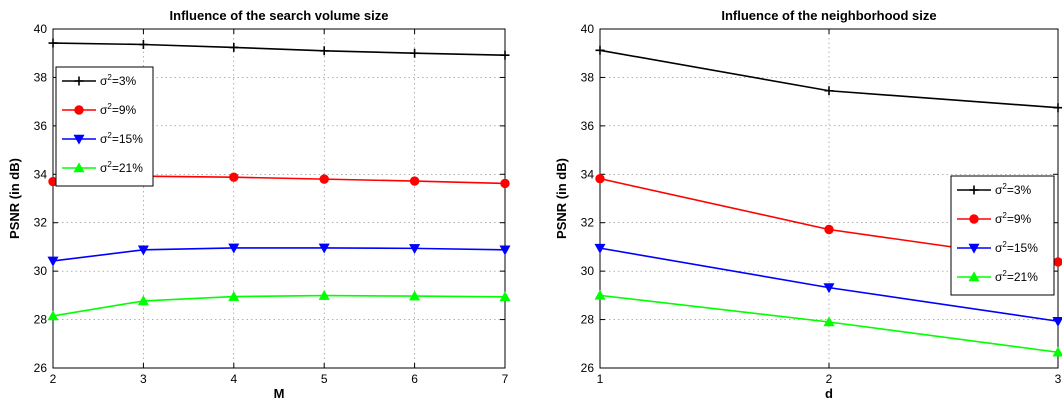  Describe the element at coordinates (828, 15) in the screenshot. I see `chart-title: Influence of the neighborhood size` at that location.